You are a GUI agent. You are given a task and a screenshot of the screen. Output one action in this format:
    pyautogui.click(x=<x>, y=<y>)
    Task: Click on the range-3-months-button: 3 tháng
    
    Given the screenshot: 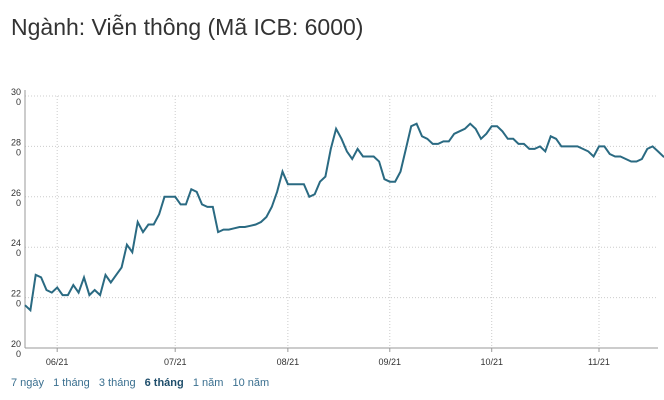 What is the action you would take?
    pyautogui.click(x=117, y=383)
    